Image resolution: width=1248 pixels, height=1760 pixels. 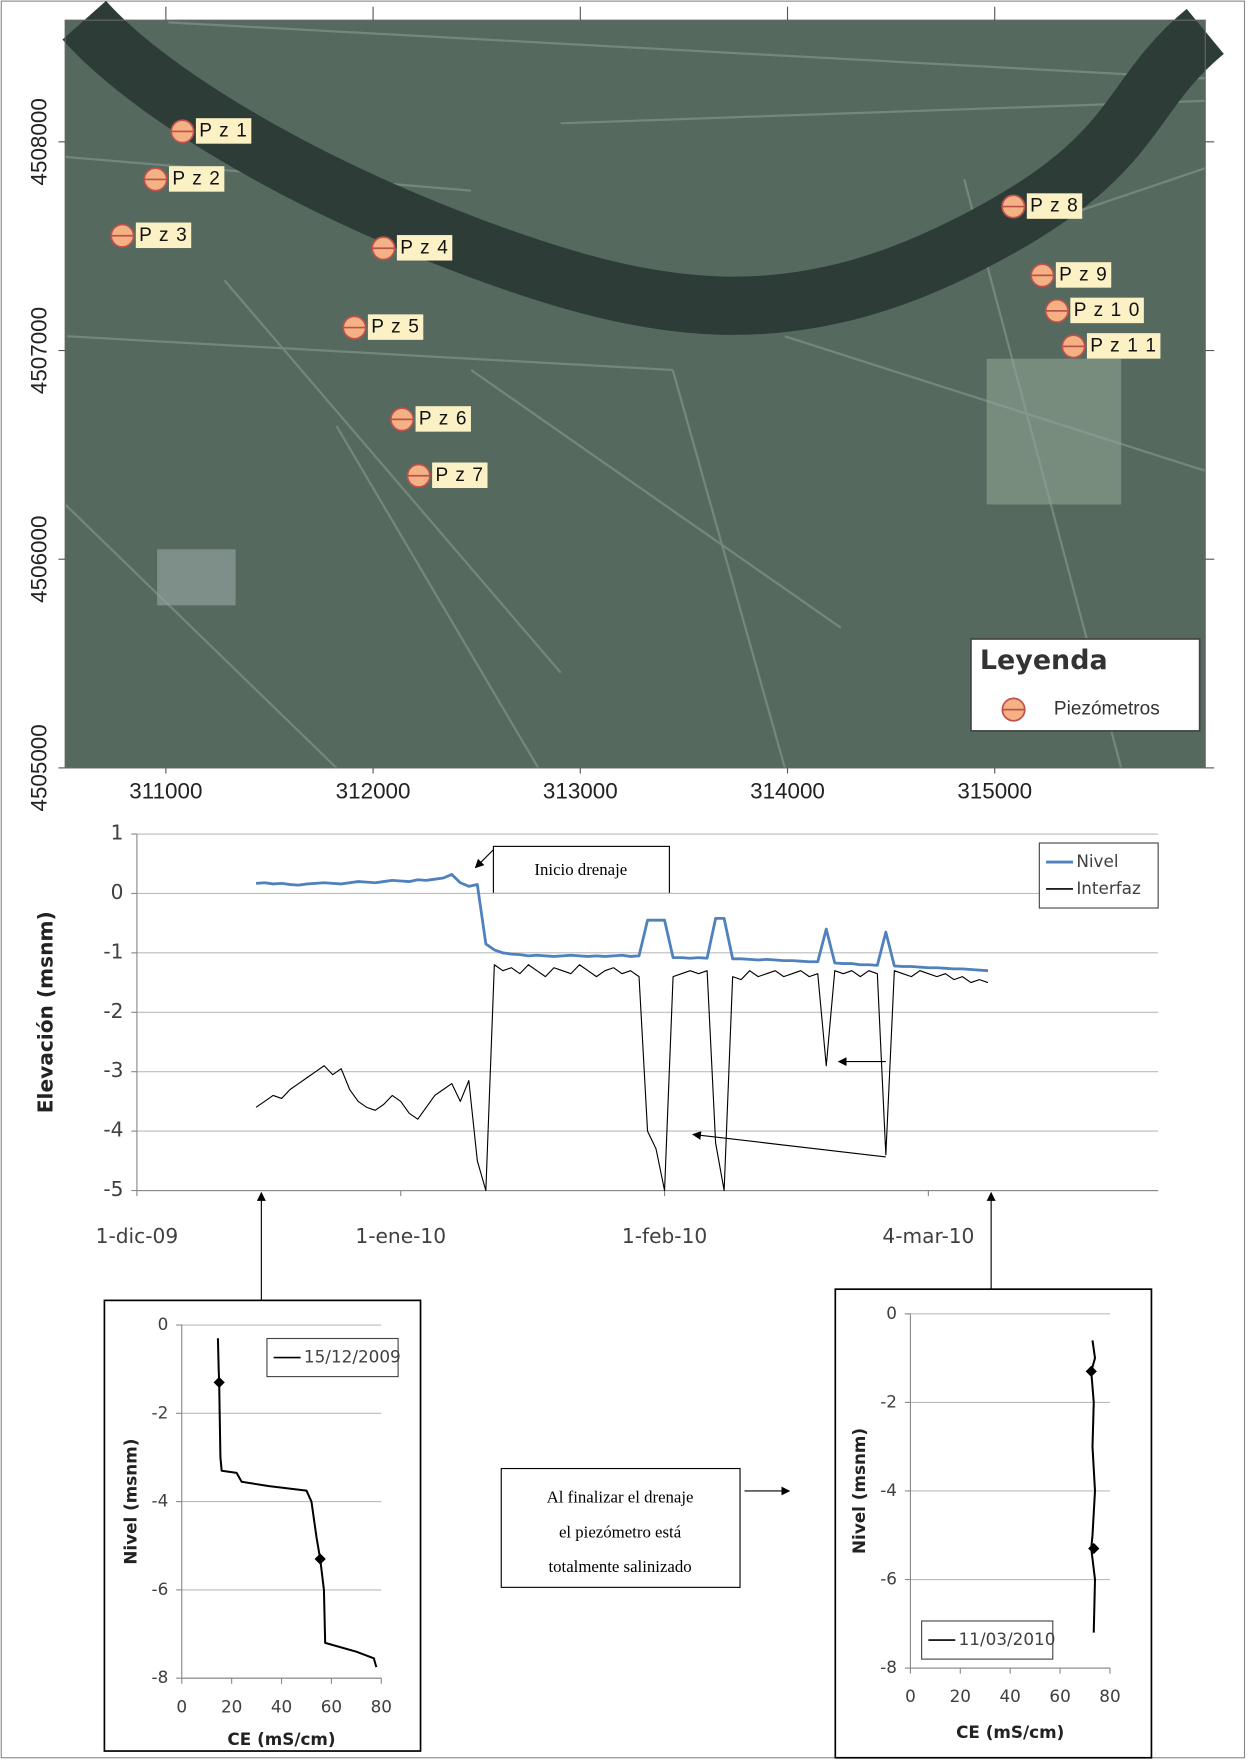 I want to click on point-label: P z 9, so click(x=1083, y=274).